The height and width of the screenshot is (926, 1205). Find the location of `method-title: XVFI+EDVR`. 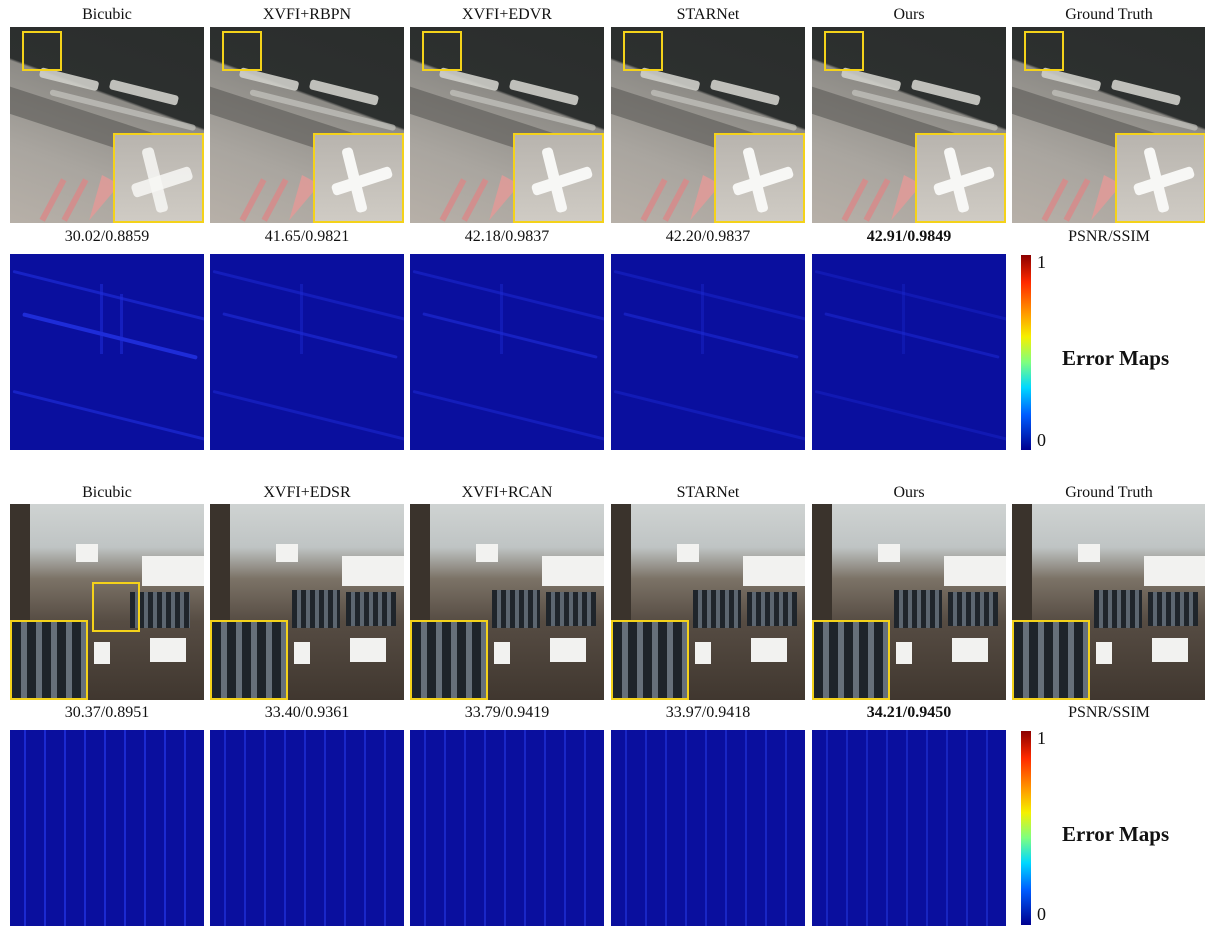

method-title: XVFI+EDVR is located at coordinates (507, 14).